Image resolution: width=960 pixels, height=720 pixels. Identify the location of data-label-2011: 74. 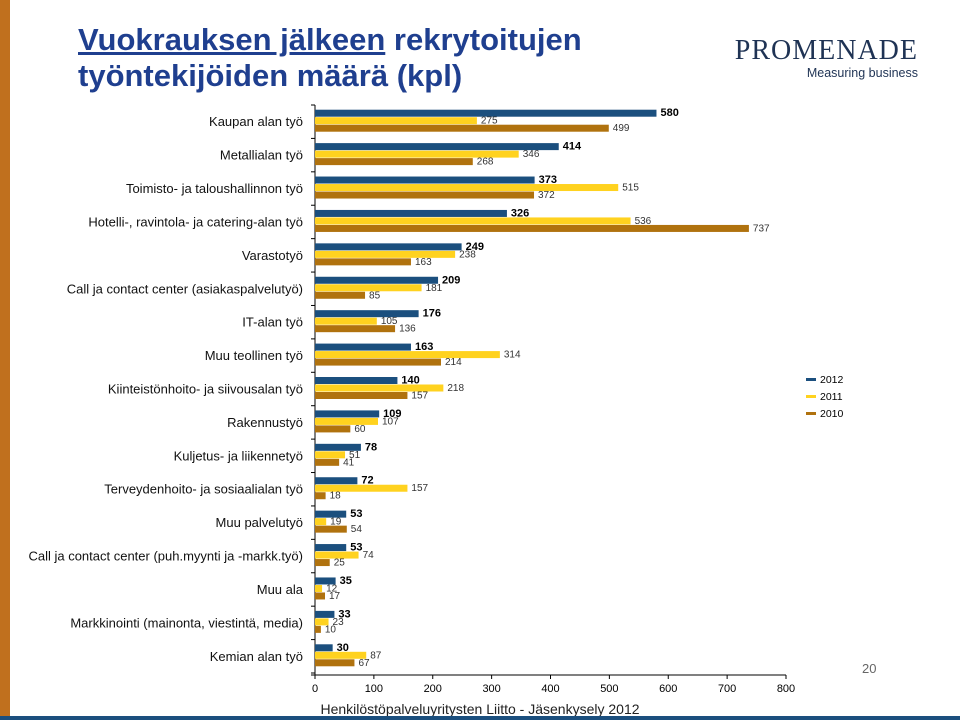
(369, 555).